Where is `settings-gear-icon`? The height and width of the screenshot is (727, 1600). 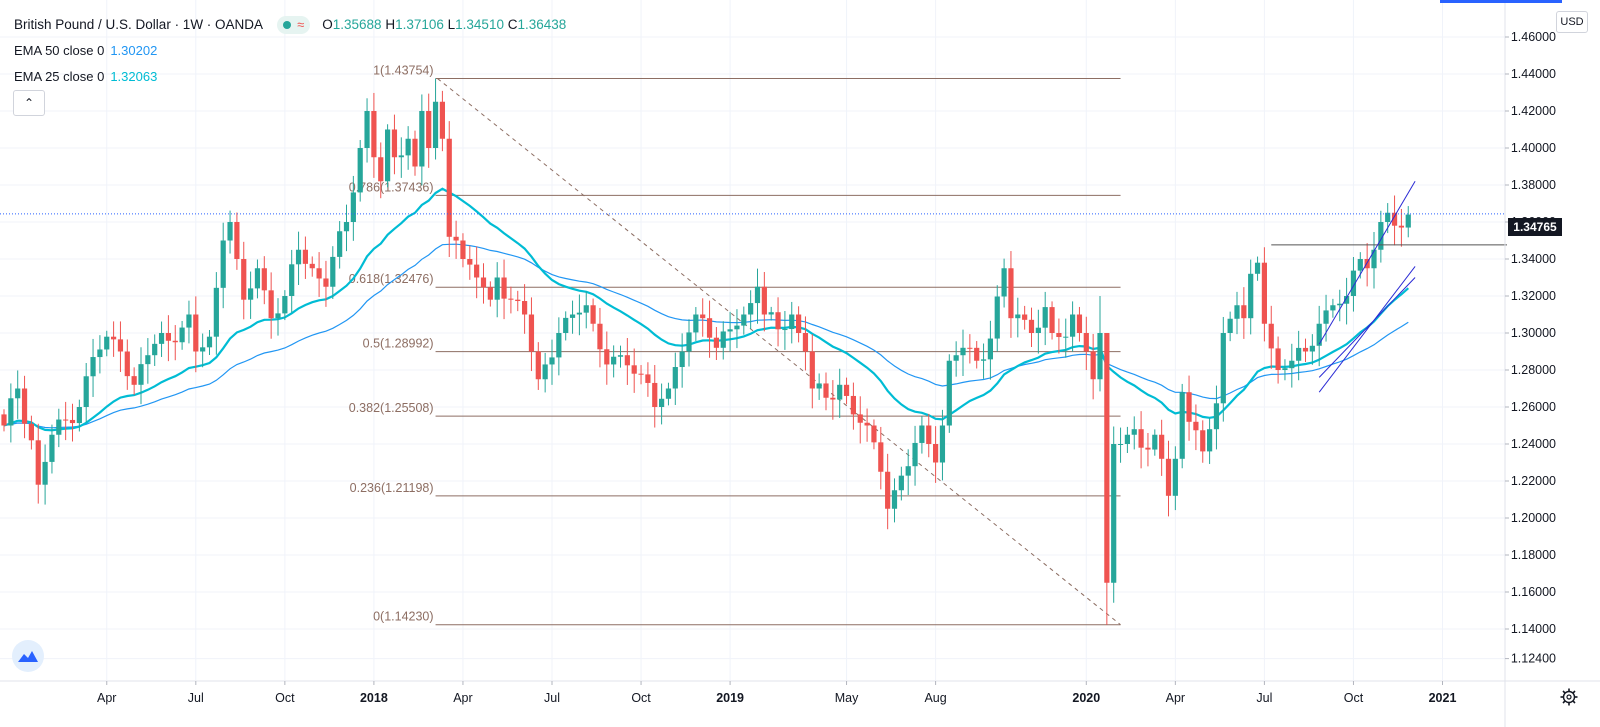 settings-gear-icon is located at coordinates (1569, 697).